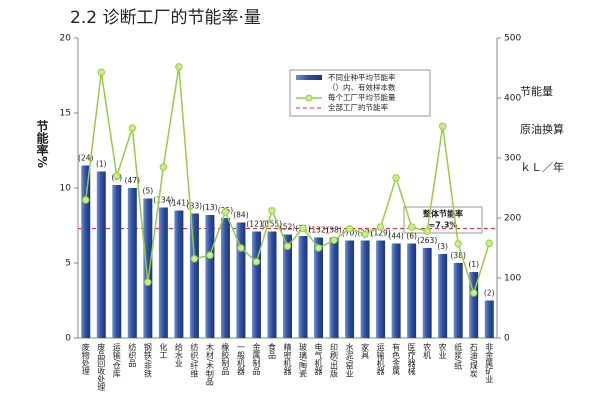  Describe the element at coordinates (536, 91) in the screenshot. I see `y2-axis-label: 节能量` at that location.